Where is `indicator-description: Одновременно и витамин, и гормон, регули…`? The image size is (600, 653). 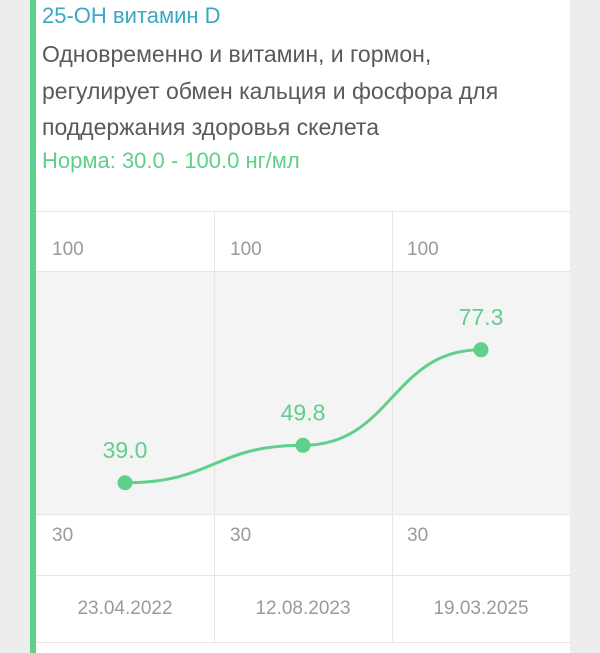 indicator-description: Одновременно и витамин, и гормон, регули… is located at coordinates (270, 90).